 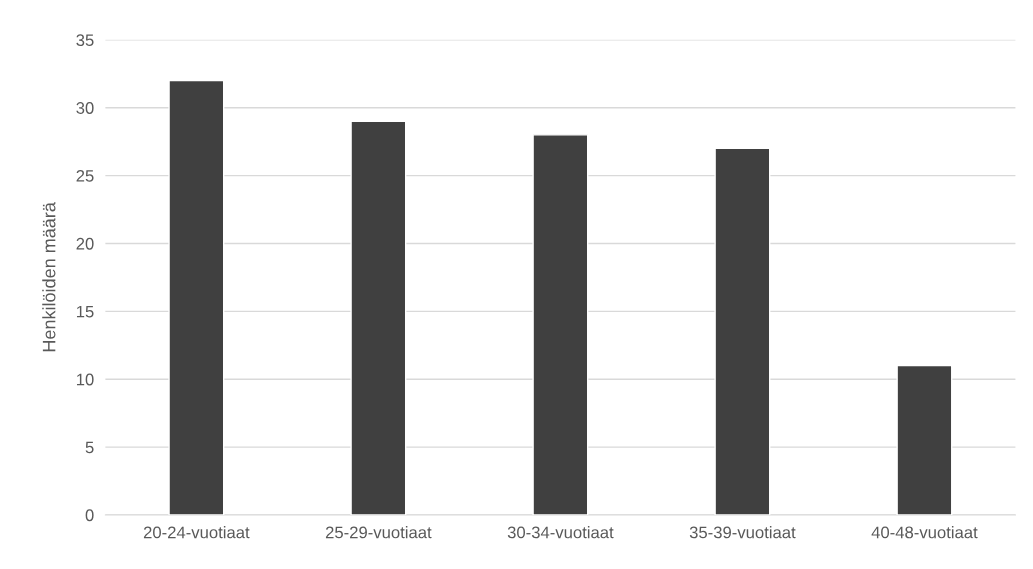 What do you see at coordinates (85, 108) in the screenshot?
I see `y-tick-label: 30` at bounding box center [85, 108].